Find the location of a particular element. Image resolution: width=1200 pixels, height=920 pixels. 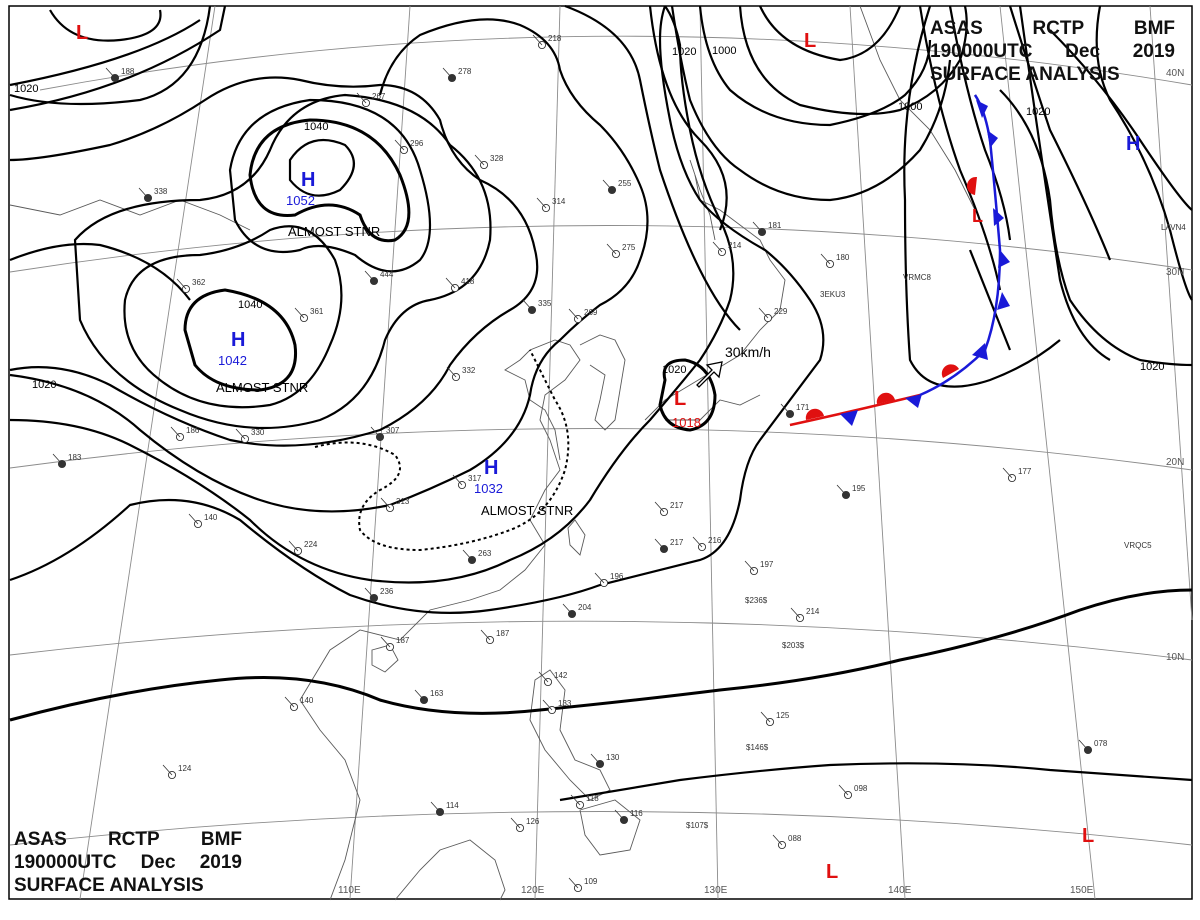

station-pressure: 130 is located at coordinates (613, 757).